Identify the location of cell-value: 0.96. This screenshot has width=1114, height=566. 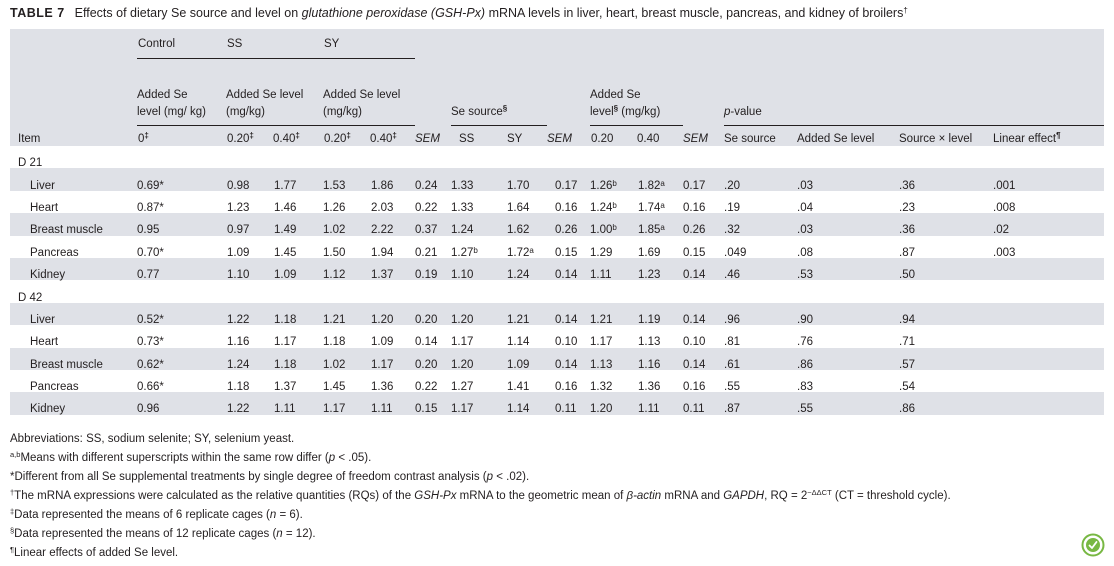
(148, 409).